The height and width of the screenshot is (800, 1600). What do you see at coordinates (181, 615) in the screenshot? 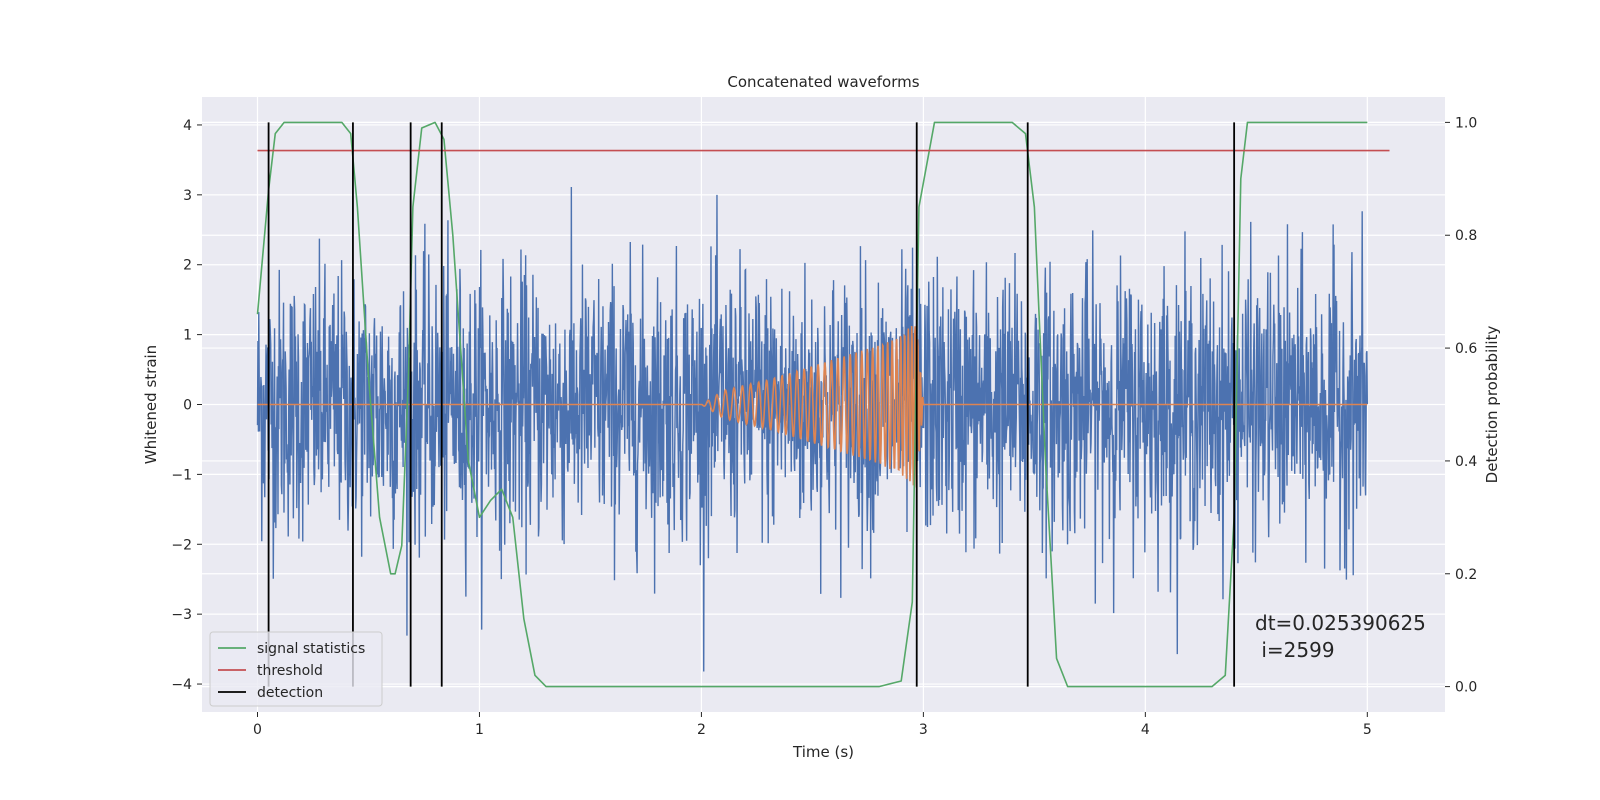
I see `y-left-tick-label: −3` at bounding box center [181, 615].